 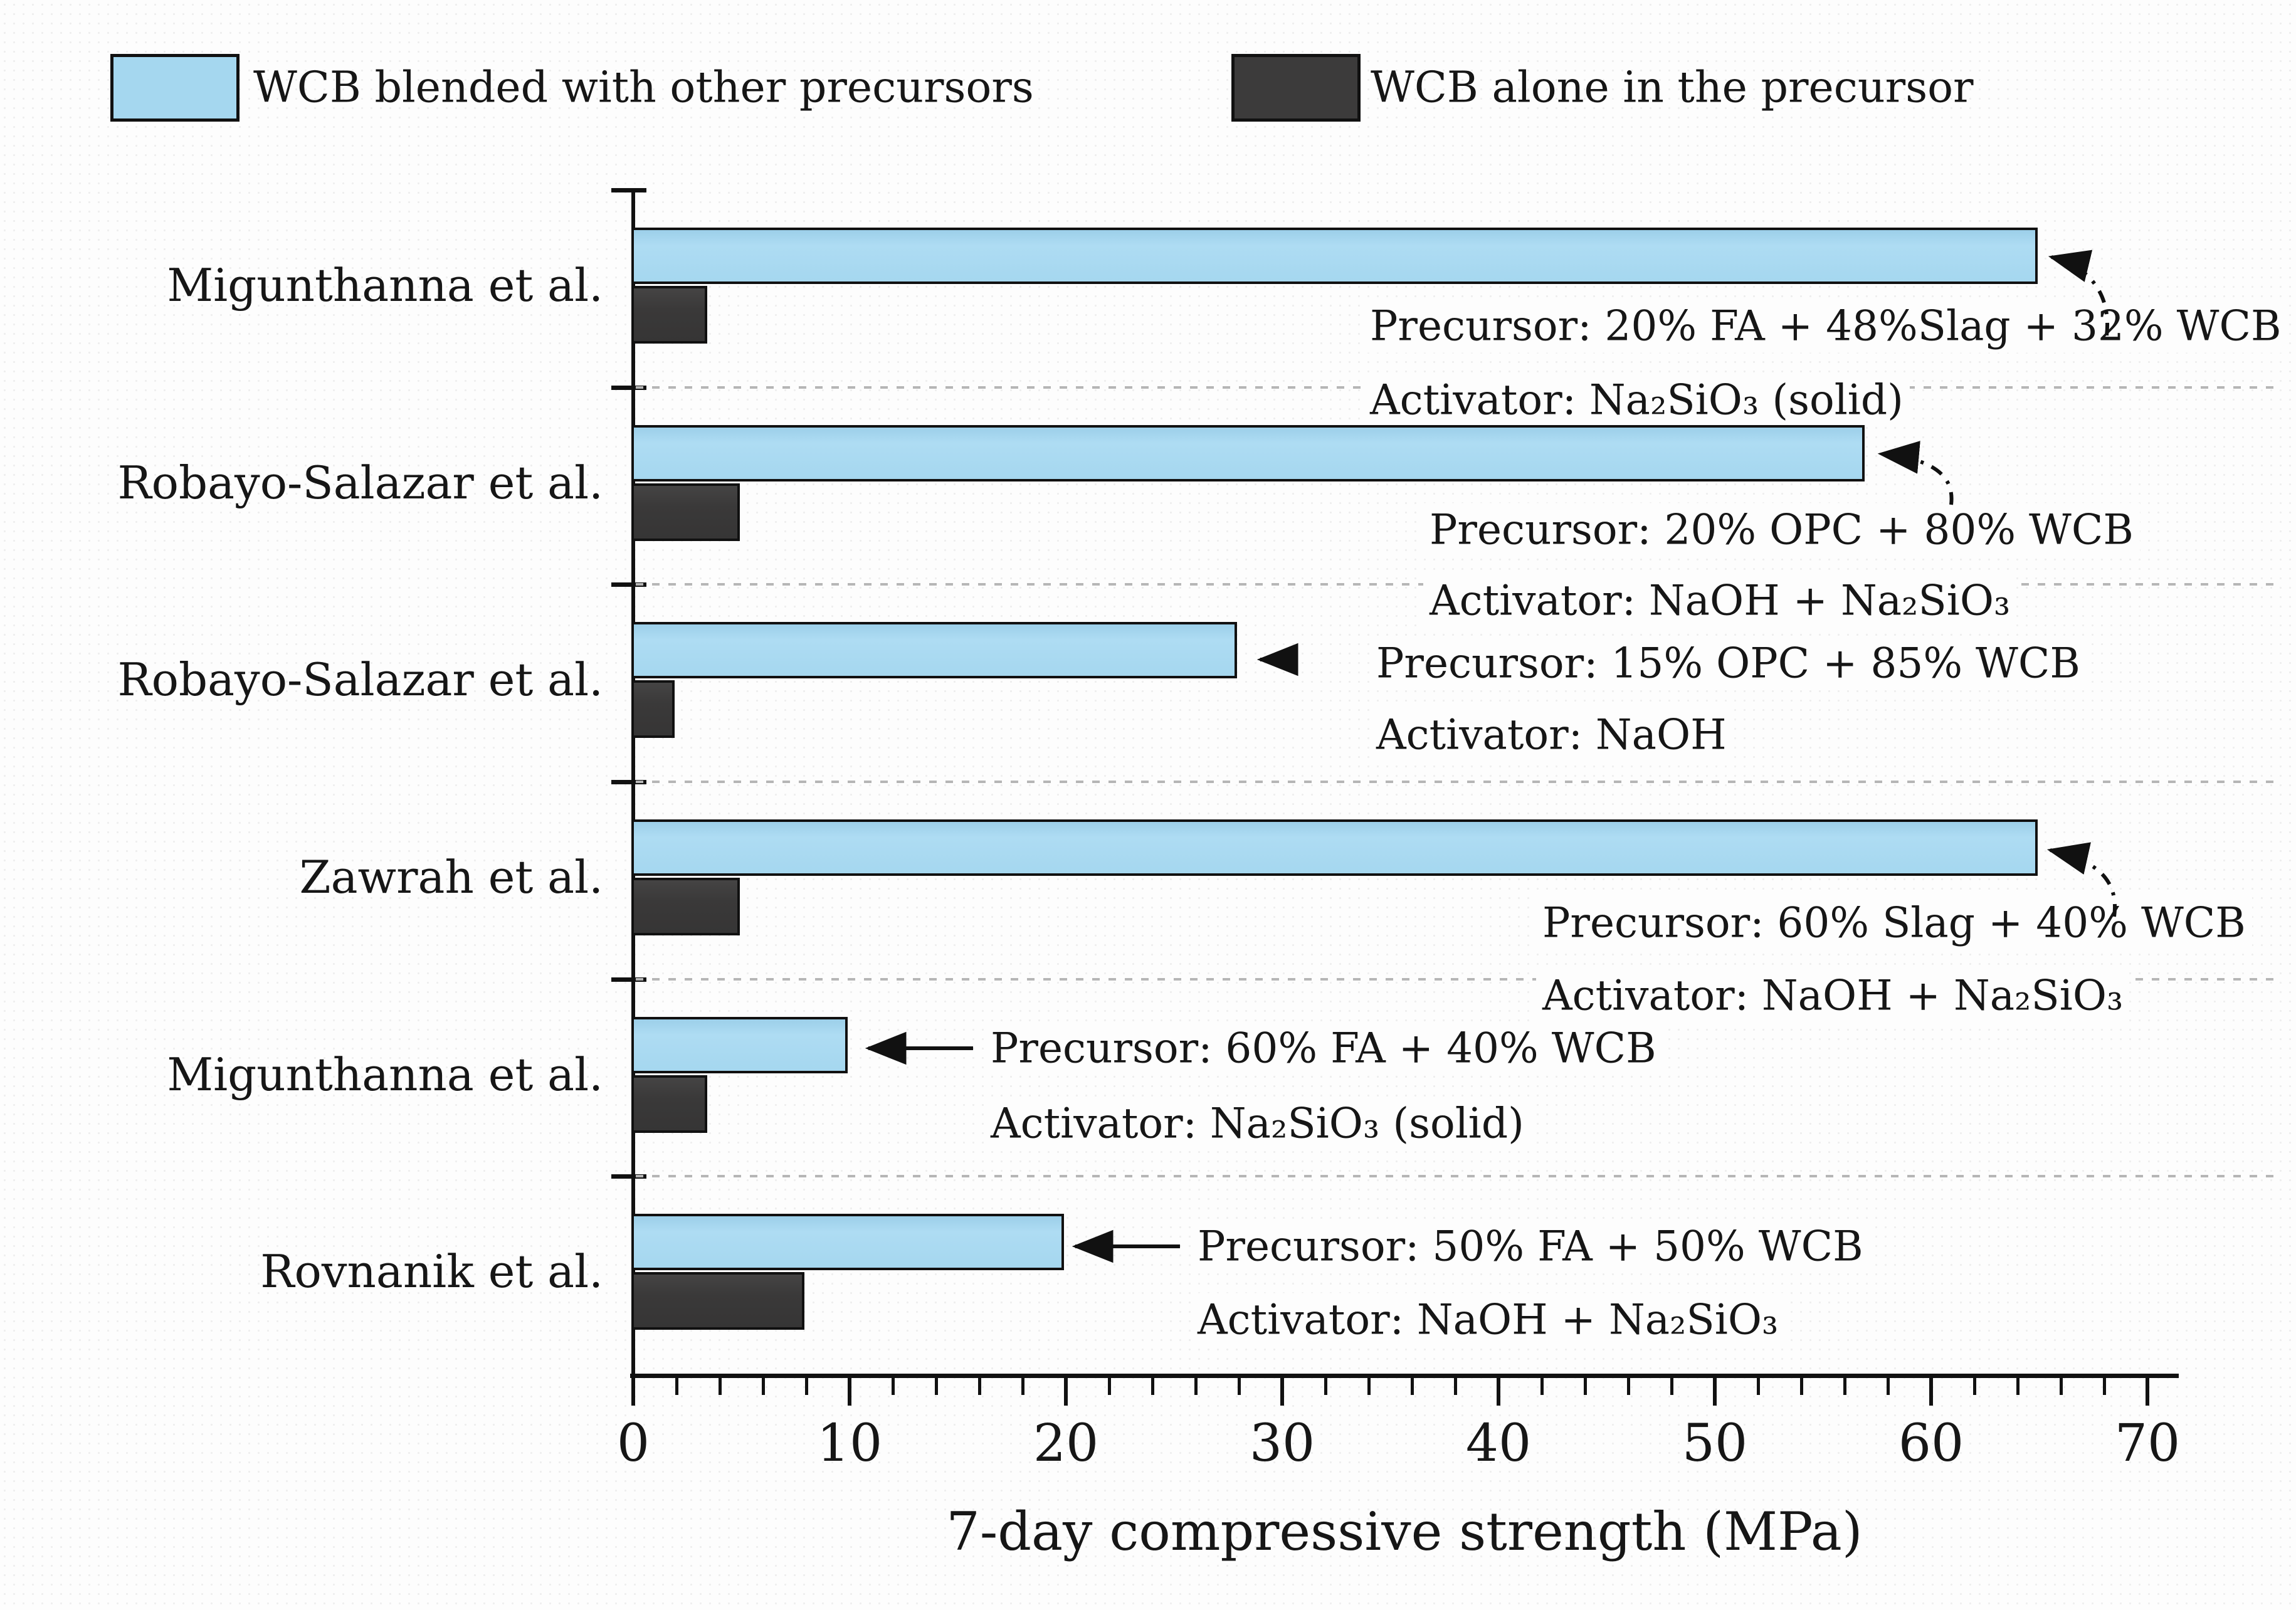 What do you see at coordinates (1826, 326) in the screenshot?
I see `annotation-precursor-1: Precursor: 20% FA + 48%Slag + 32% WCB` at bounding box center [1826, 326].